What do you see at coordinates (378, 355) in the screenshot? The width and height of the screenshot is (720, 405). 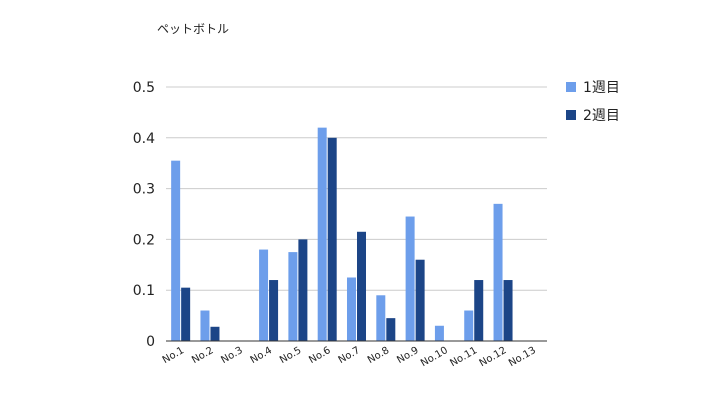 I see `x-tick-label: No.8` at bounding box center [378, 355].